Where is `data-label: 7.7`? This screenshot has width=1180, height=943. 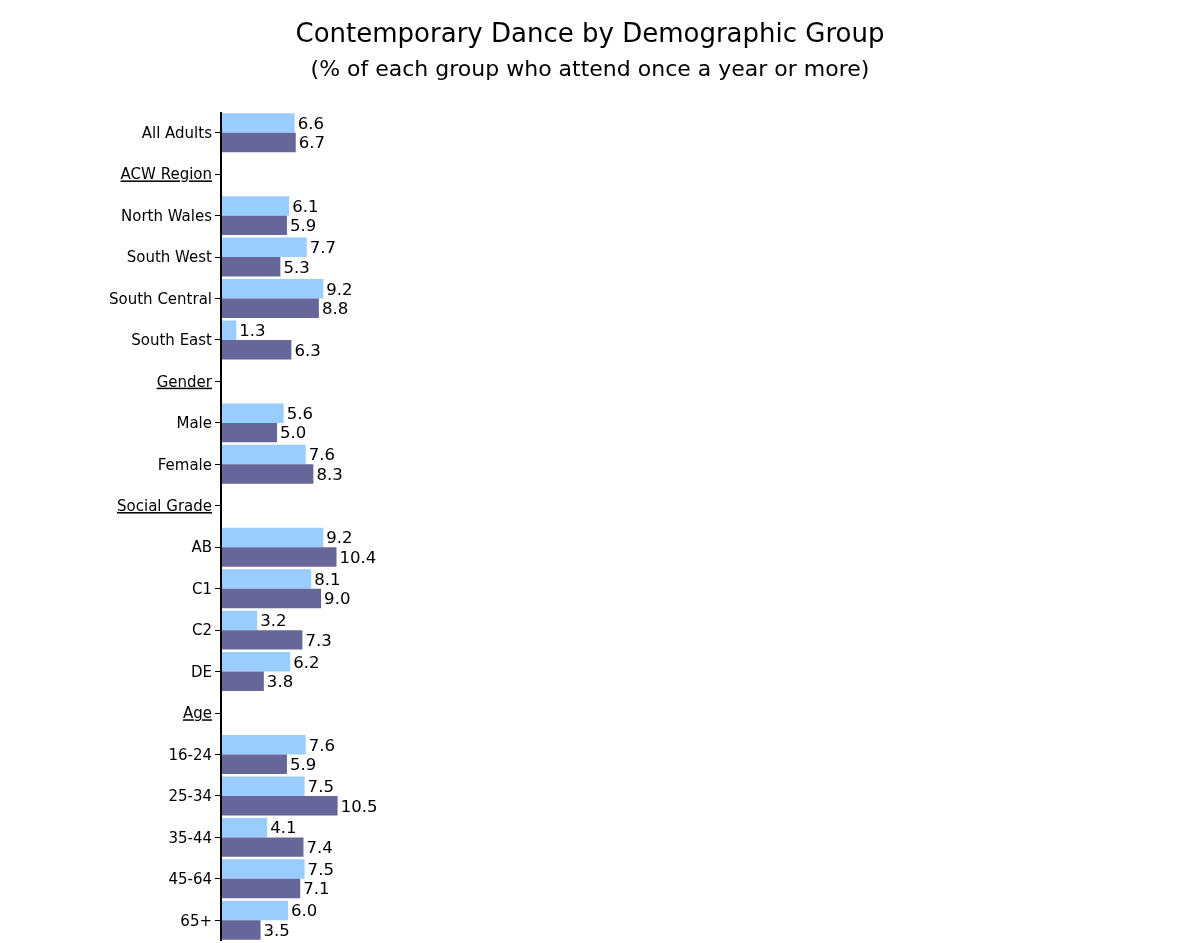 data-label: 7.7 is located at coordinates (323, 248).